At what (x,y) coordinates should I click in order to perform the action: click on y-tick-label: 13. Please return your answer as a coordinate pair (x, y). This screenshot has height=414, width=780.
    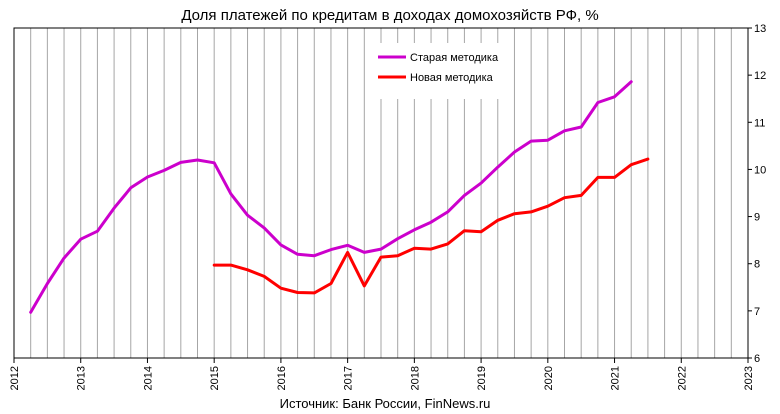
    Looking at the image, I should click on (760, 29).